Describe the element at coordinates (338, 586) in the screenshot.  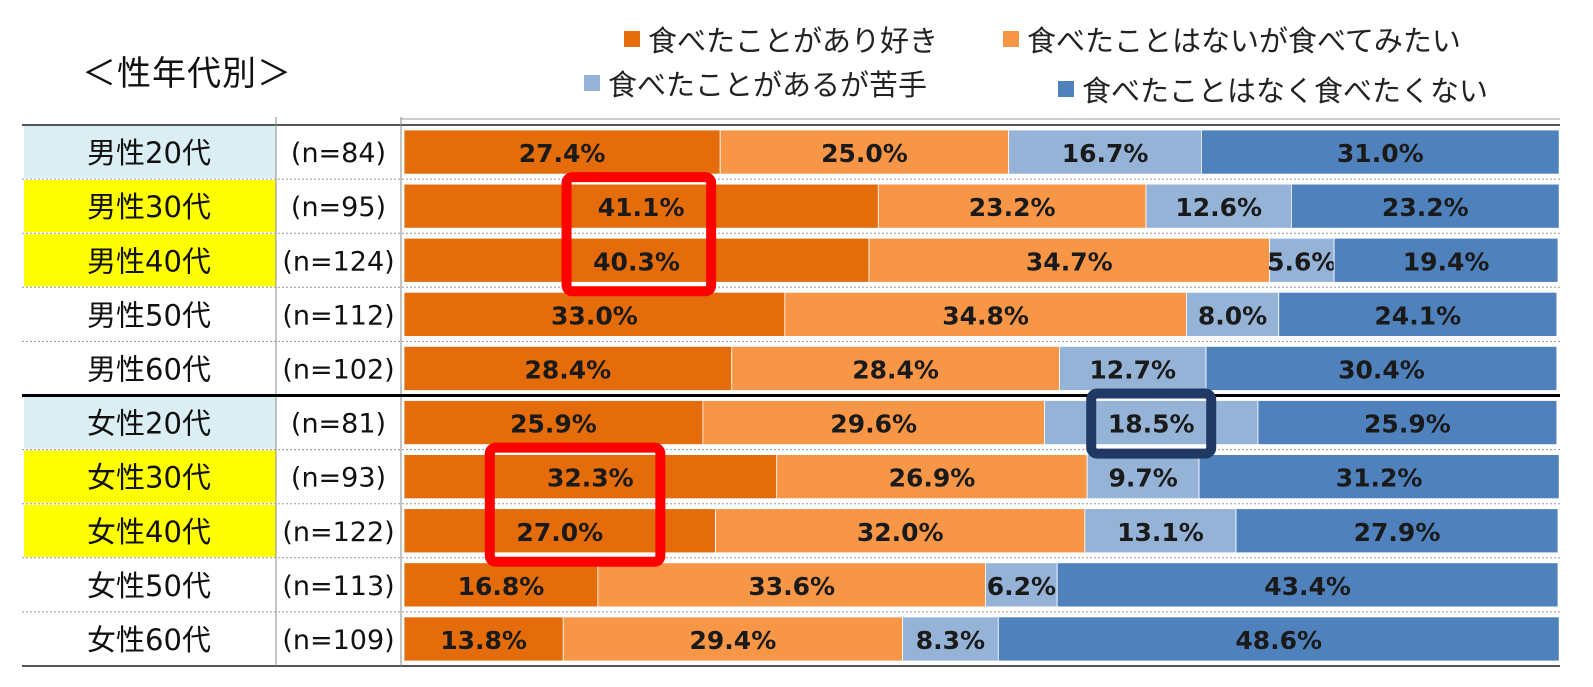
I see `row-sample-size: (n=113)` at that location.